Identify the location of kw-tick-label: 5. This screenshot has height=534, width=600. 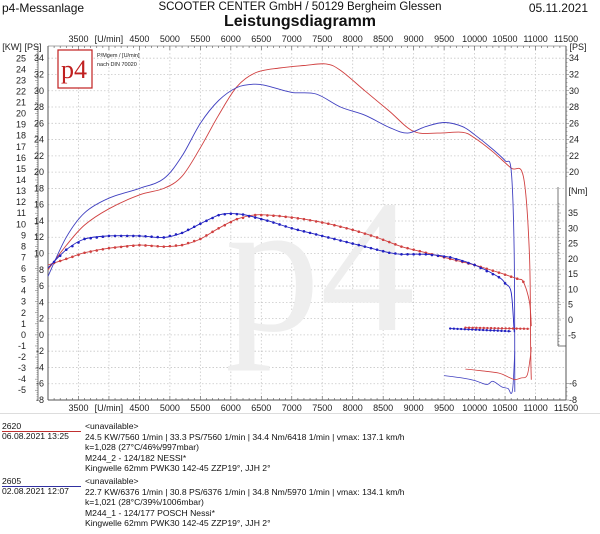
(23, 280).